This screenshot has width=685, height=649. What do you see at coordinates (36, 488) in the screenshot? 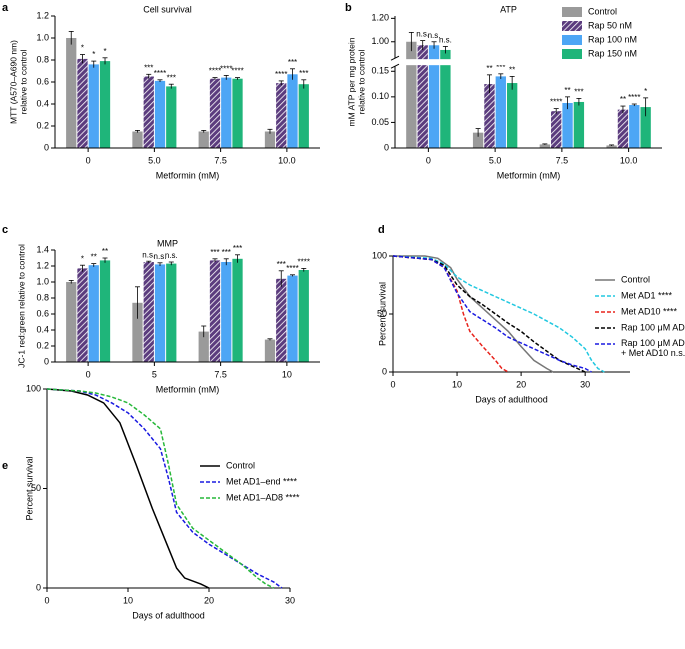
I see `y-tick-label: 50` at bounding box center [36, 488].